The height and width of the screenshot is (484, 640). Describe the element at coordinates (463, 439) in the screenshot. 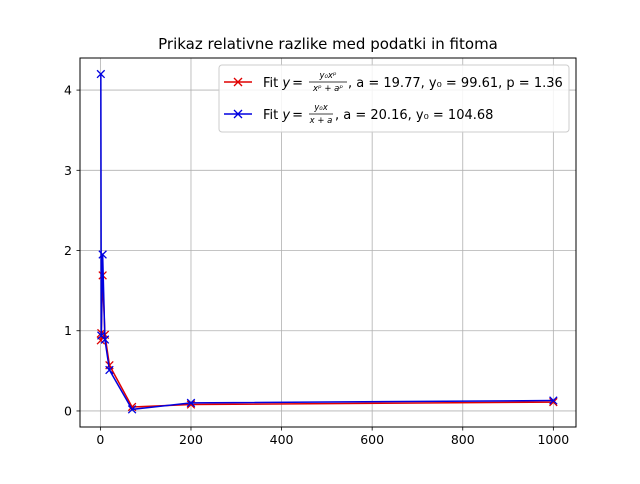

I see `x-tick-label: 800` at that location.